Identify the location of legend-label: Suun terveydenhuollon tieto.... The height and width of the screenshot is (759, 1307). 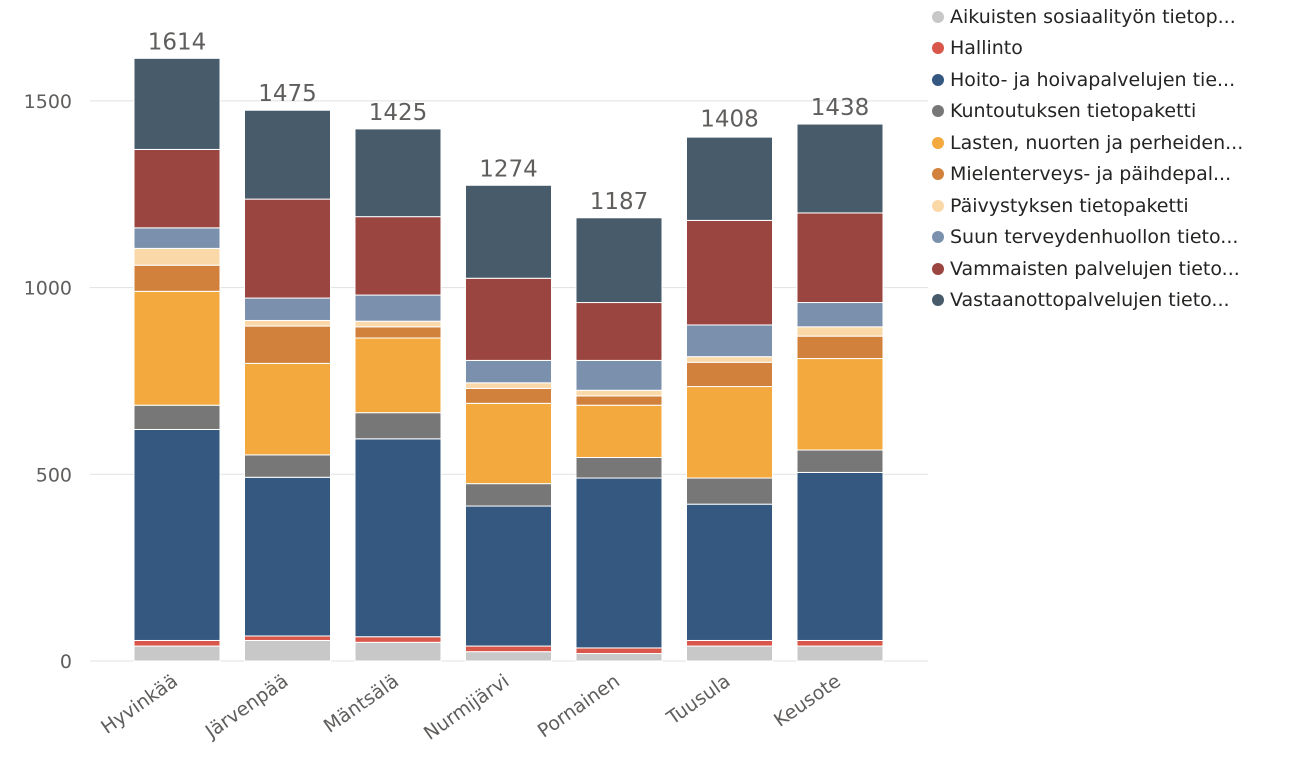
(1094, 237).